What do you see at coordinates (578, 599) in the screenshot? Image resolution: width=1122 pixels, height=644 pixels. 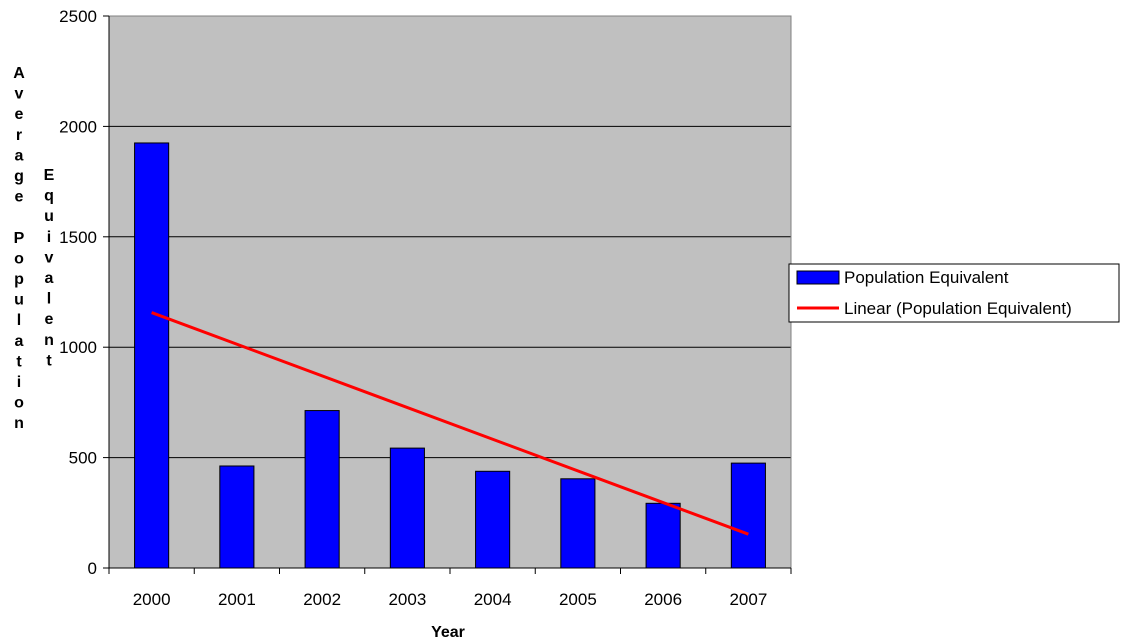 I see `x-tick-label-2005: 2005` at bounding box center [578, 599].